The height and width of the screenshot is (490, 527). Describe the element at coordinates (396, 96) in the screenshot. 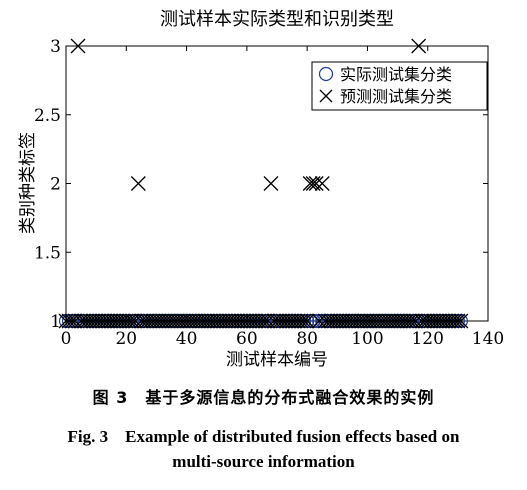

I see `legend-label-predicted: 预测测试集分类` at that location.